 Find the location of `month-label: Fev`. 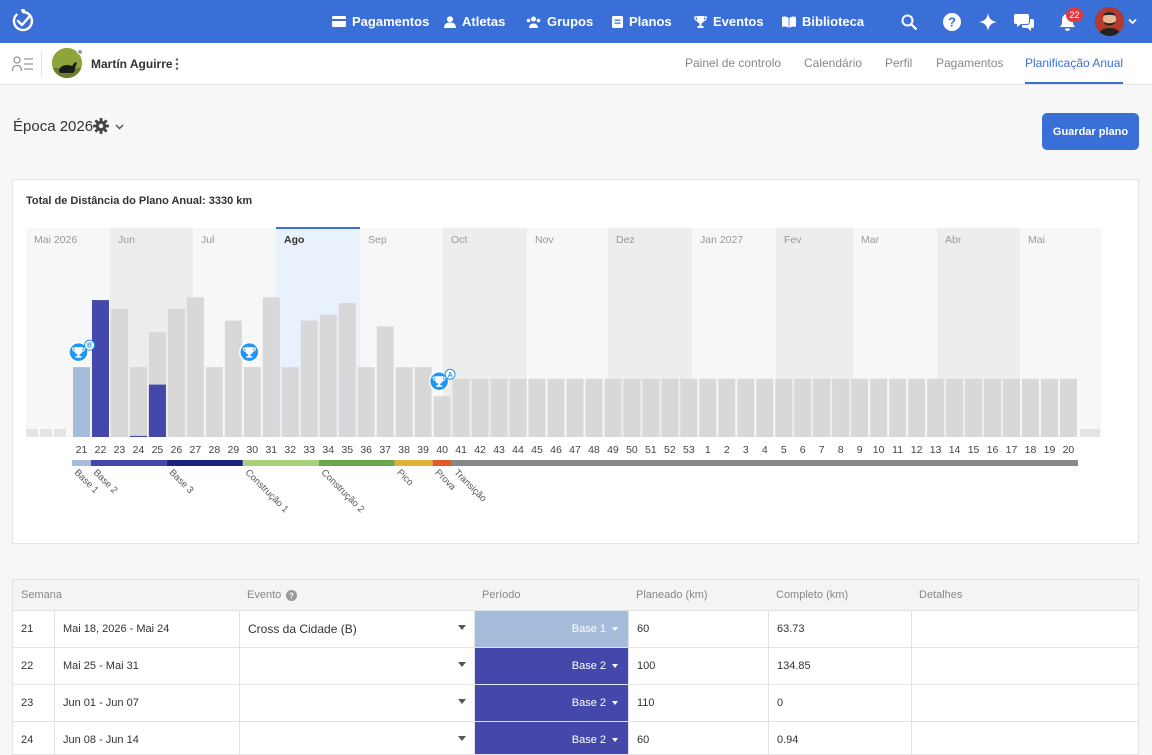

month-label: Fev is located at coordinates (793, 240).